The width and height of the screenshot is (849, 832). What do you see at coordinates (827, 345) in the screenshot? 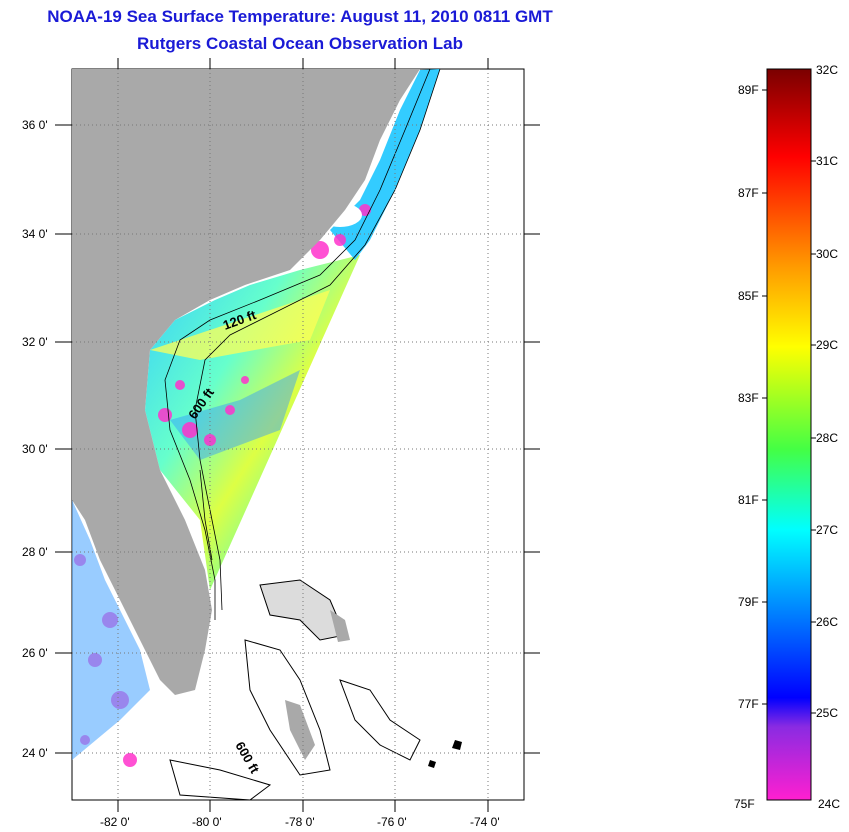
I see `colorbar-c-label: 29C` at bounding box center [827, 345].